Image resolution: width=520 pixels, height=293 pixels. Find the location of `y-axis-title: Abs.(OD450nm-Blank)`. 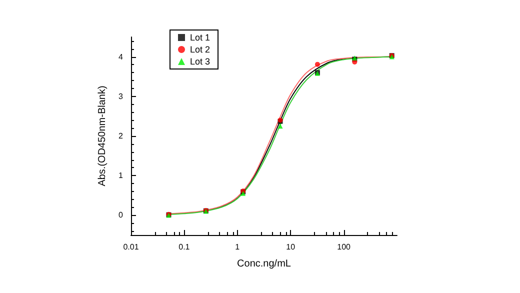

y-axis-title: Abs.(OD450nm-Blank) is located at coordinates (102, 136).